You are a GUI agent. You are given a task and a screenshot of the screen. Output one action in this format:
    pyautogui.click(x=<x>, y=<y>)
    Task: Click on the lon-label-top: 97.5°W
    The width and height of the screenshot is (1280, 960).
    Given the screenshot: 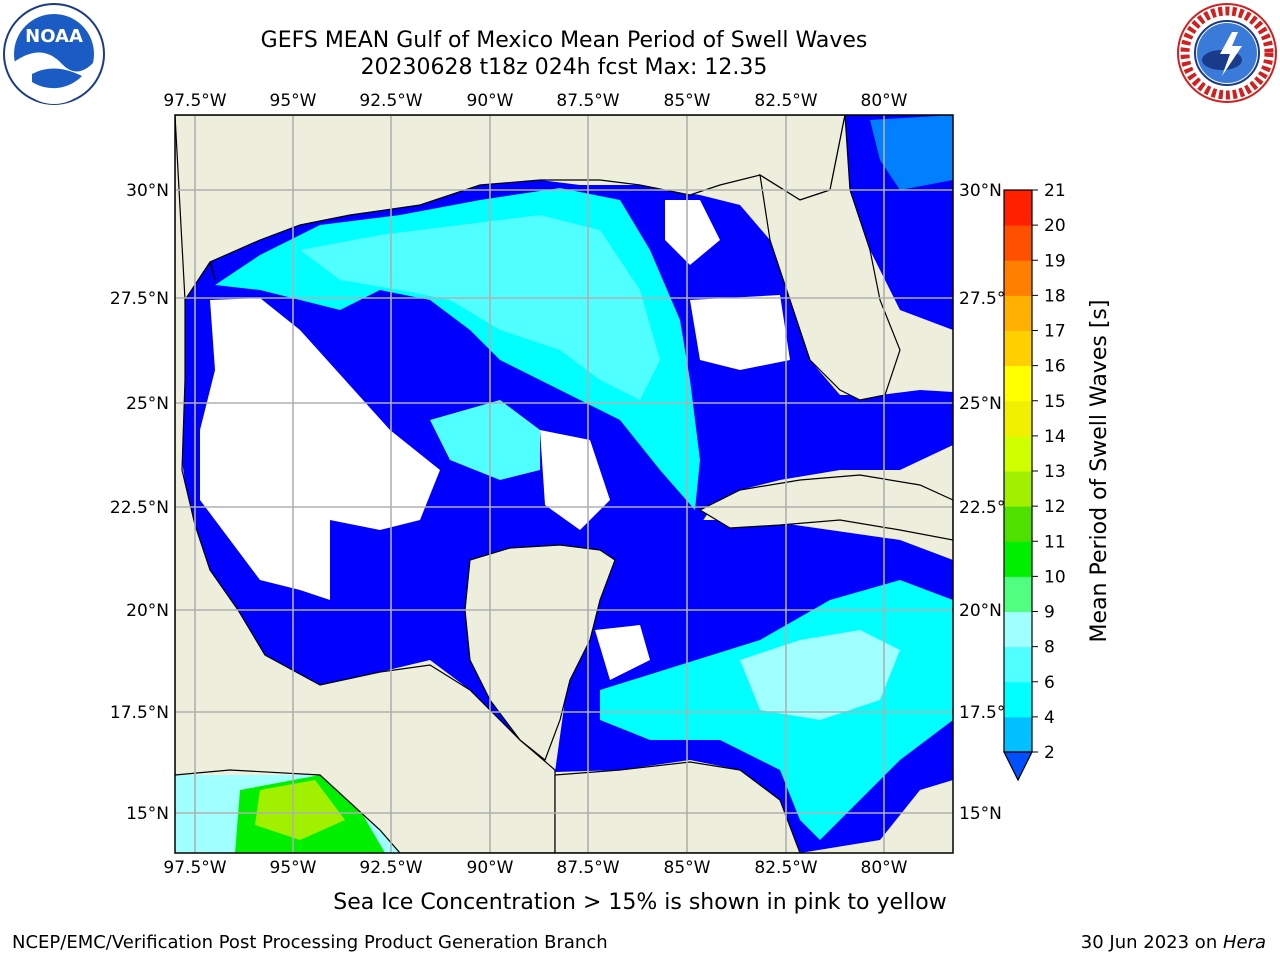 What is the action you would take?
    pyautogui.click(x=194, y=101)
    